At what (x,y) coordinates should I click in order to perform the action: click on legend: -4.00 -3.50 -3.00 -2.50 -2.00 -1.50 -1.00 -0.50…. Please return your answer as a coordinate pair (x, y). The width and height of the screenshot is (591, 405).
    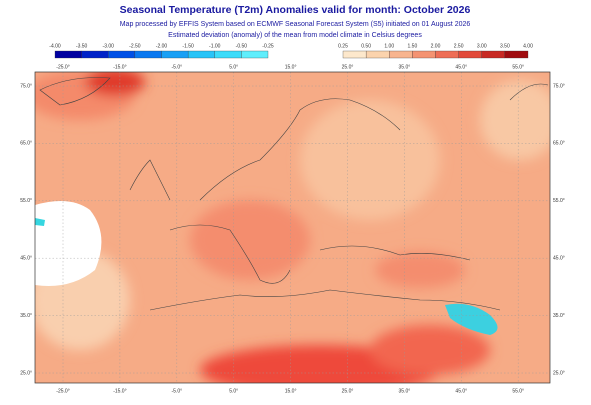
    Looking at the image, I should click on (291, 51).